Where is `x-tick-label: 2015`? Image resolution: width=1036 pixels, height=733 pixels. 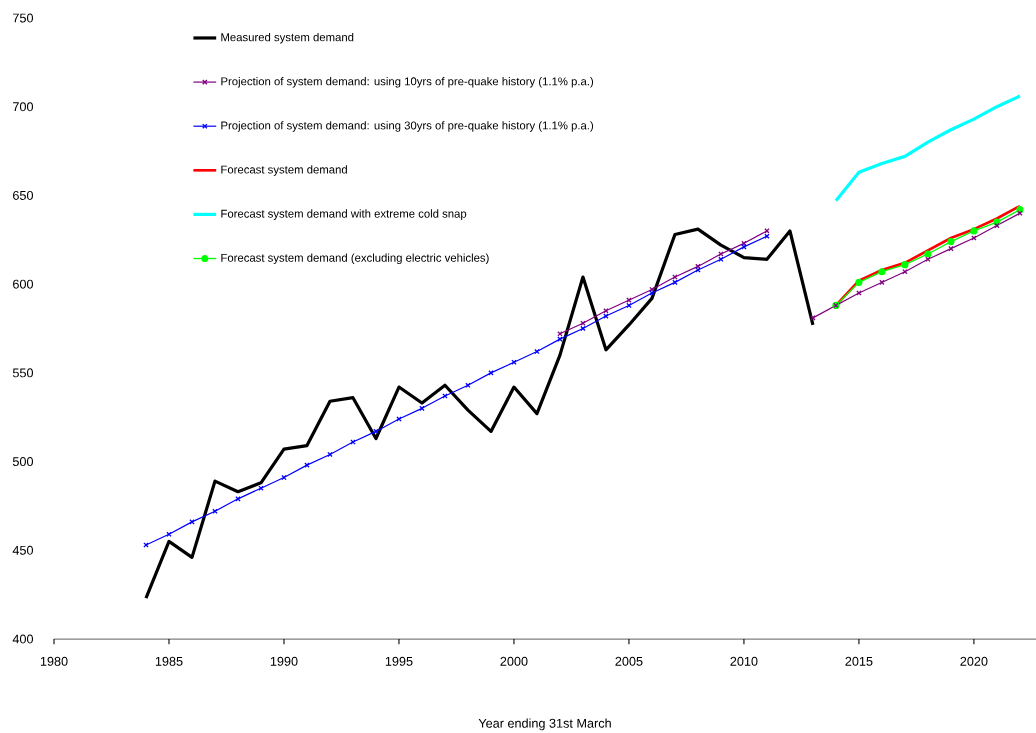
x-tick-label: 2015 is located at coordinates (859, 661).